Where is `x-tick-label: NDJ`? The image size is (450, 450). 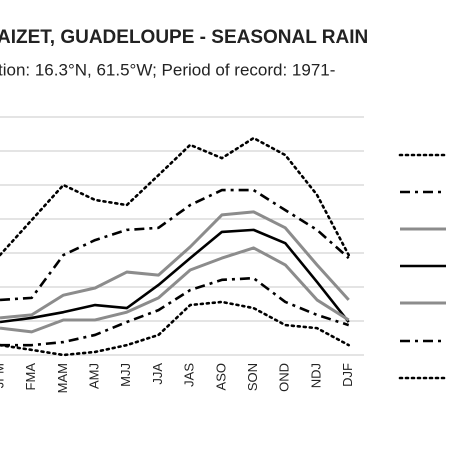
x-tick-label: NDJ is located at coordinates (315, 375).